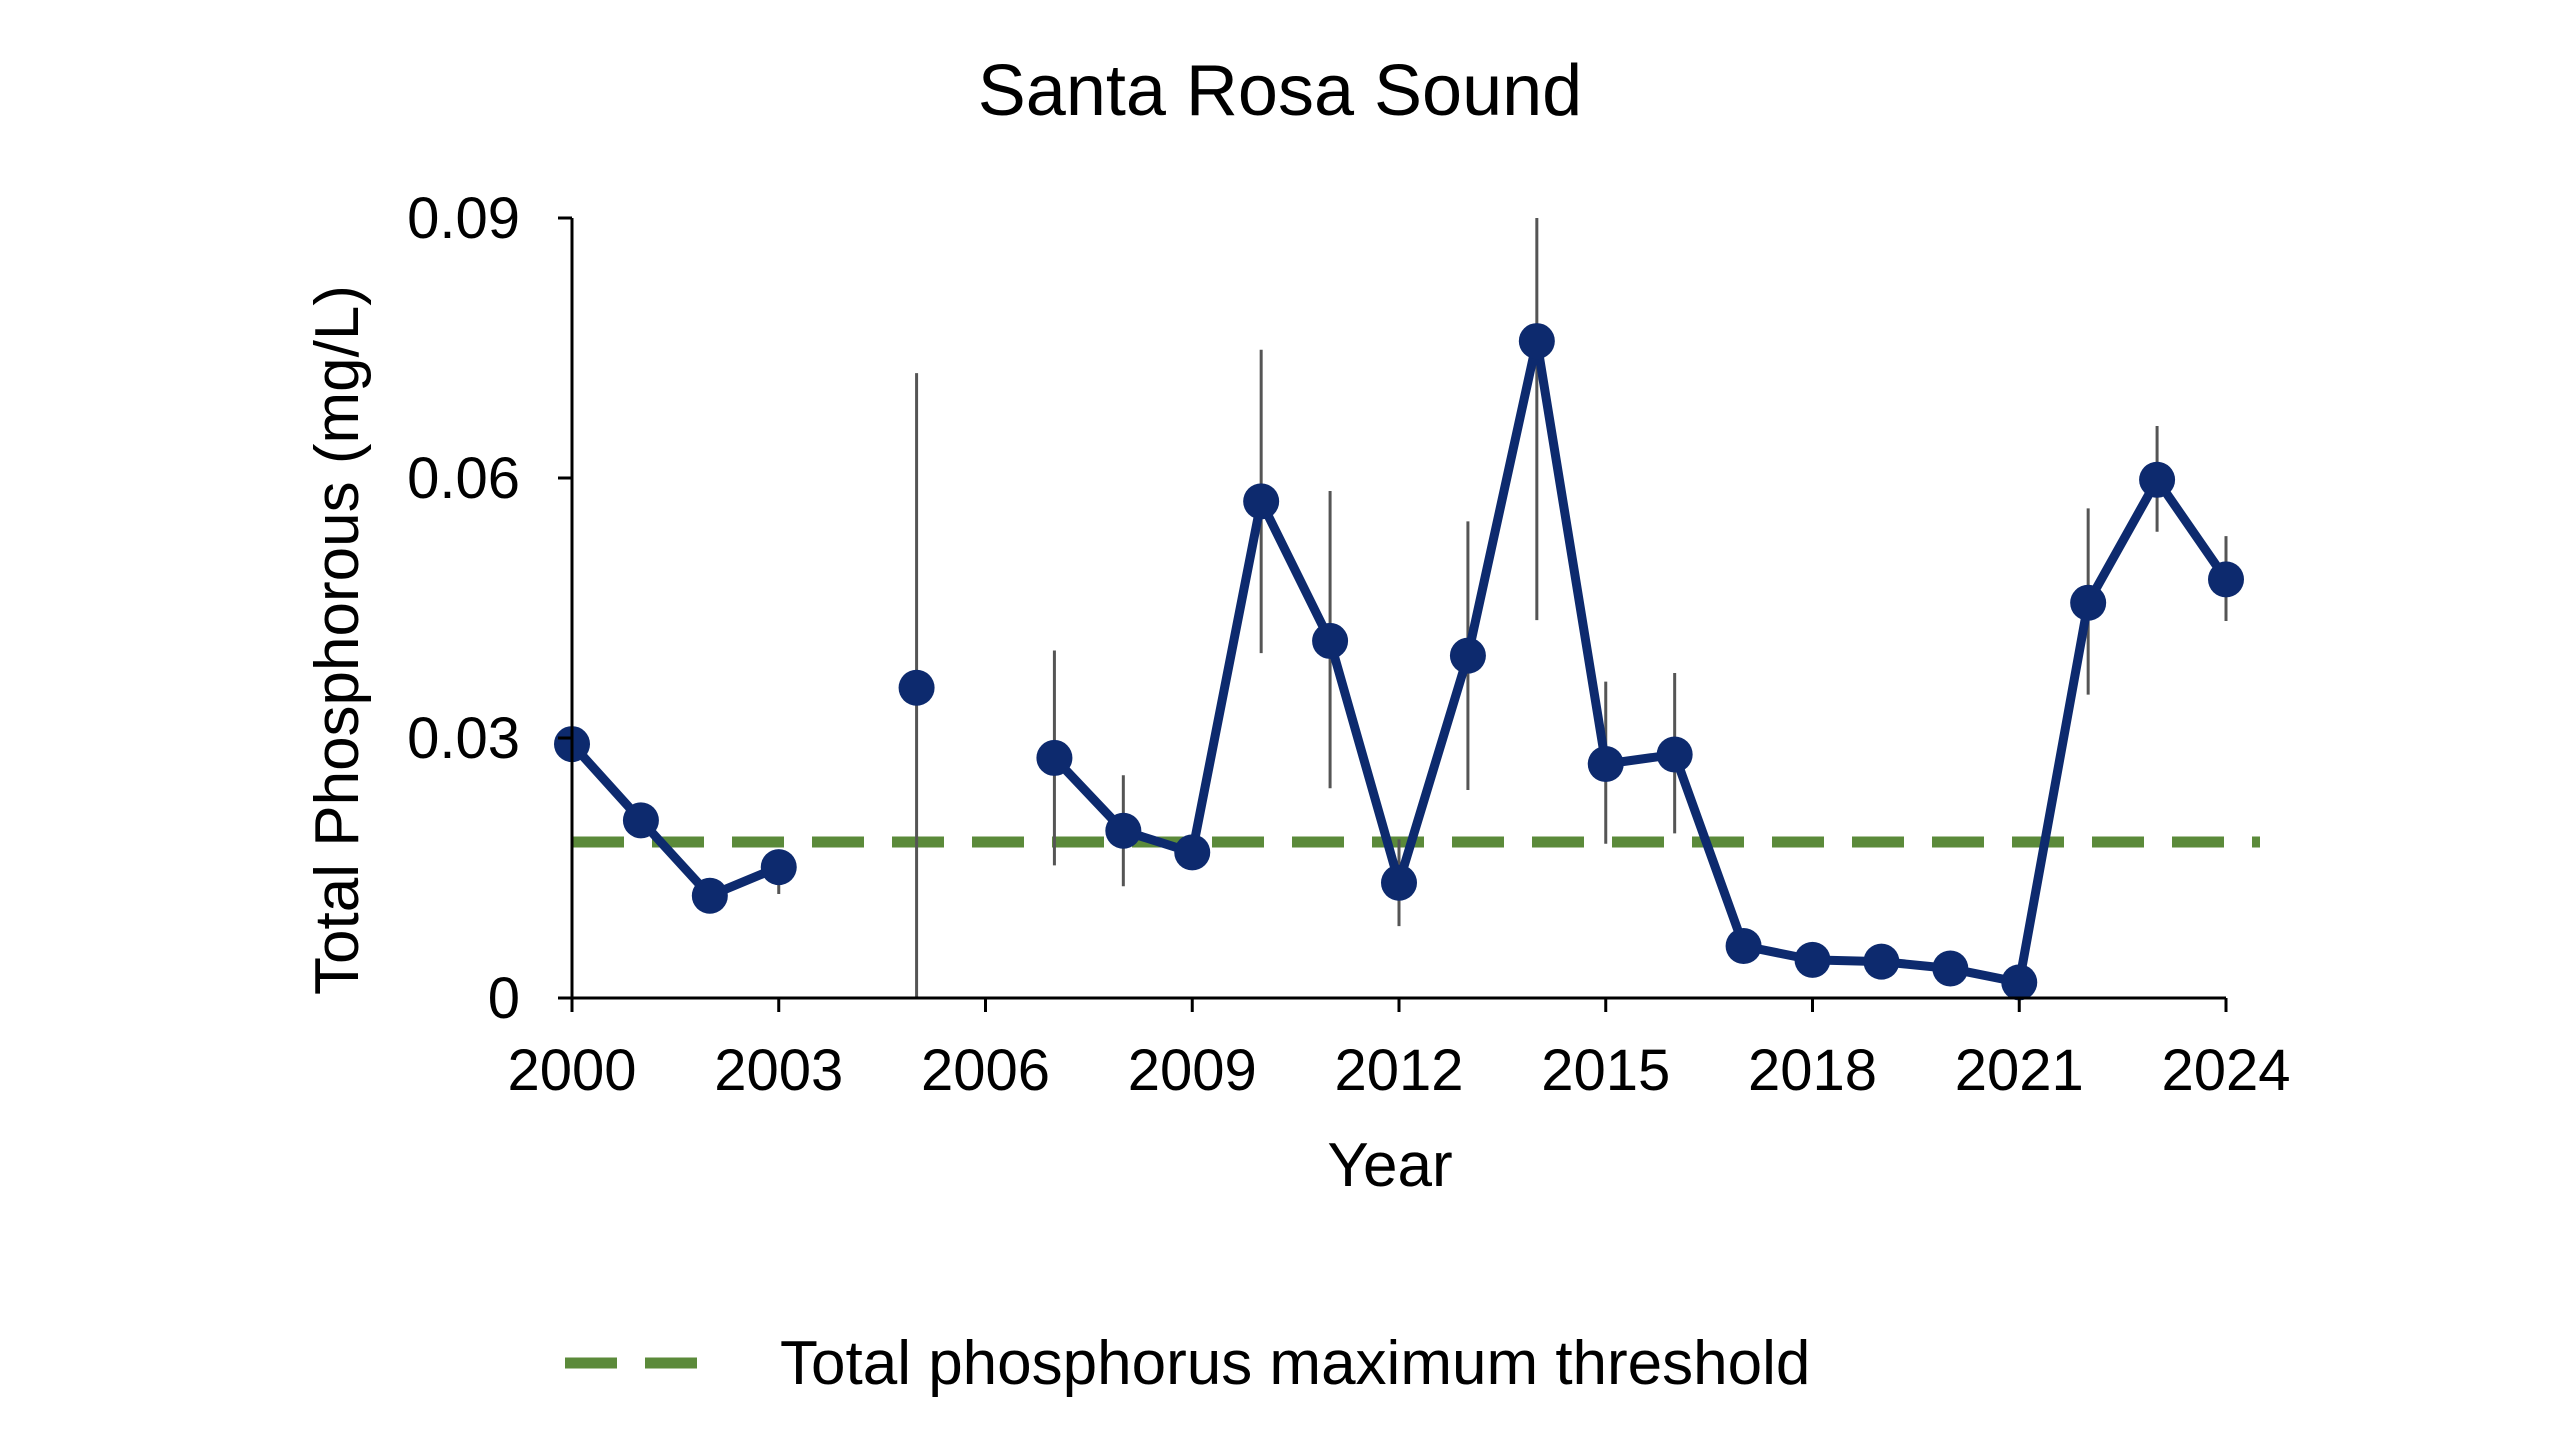  I want to click on y-tick-label: 0.09, so click(463, 218).